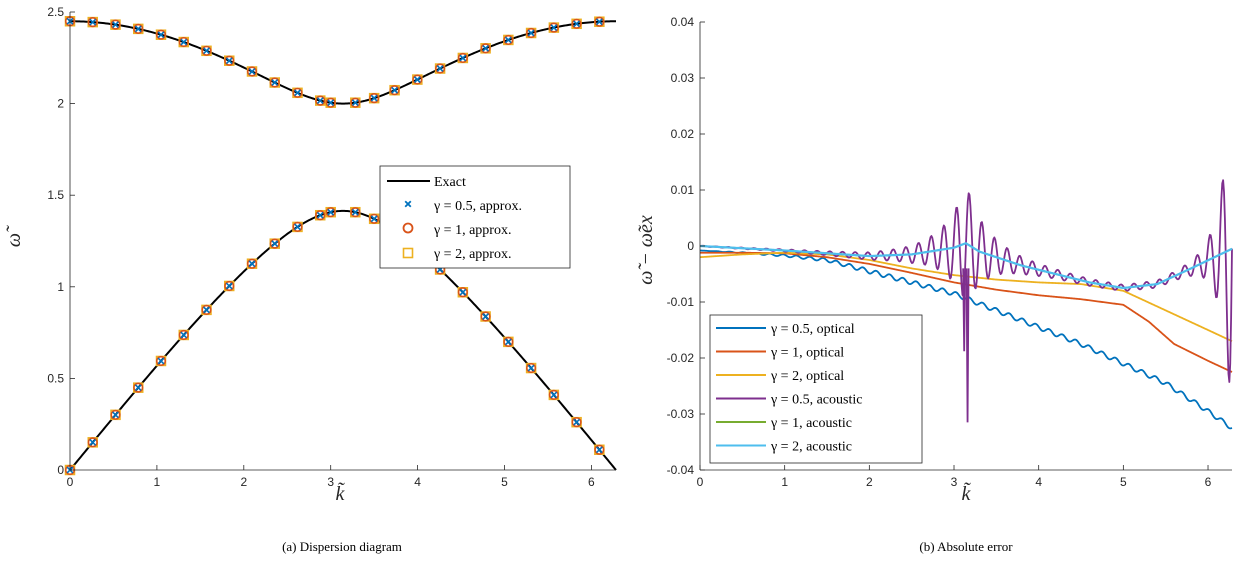 The height and width of the screenshot is (565, 1245). Describe the element at coordinates (55, 12) in the screenshot. I see `plot-a-ytick-label: 2.5` at that location.